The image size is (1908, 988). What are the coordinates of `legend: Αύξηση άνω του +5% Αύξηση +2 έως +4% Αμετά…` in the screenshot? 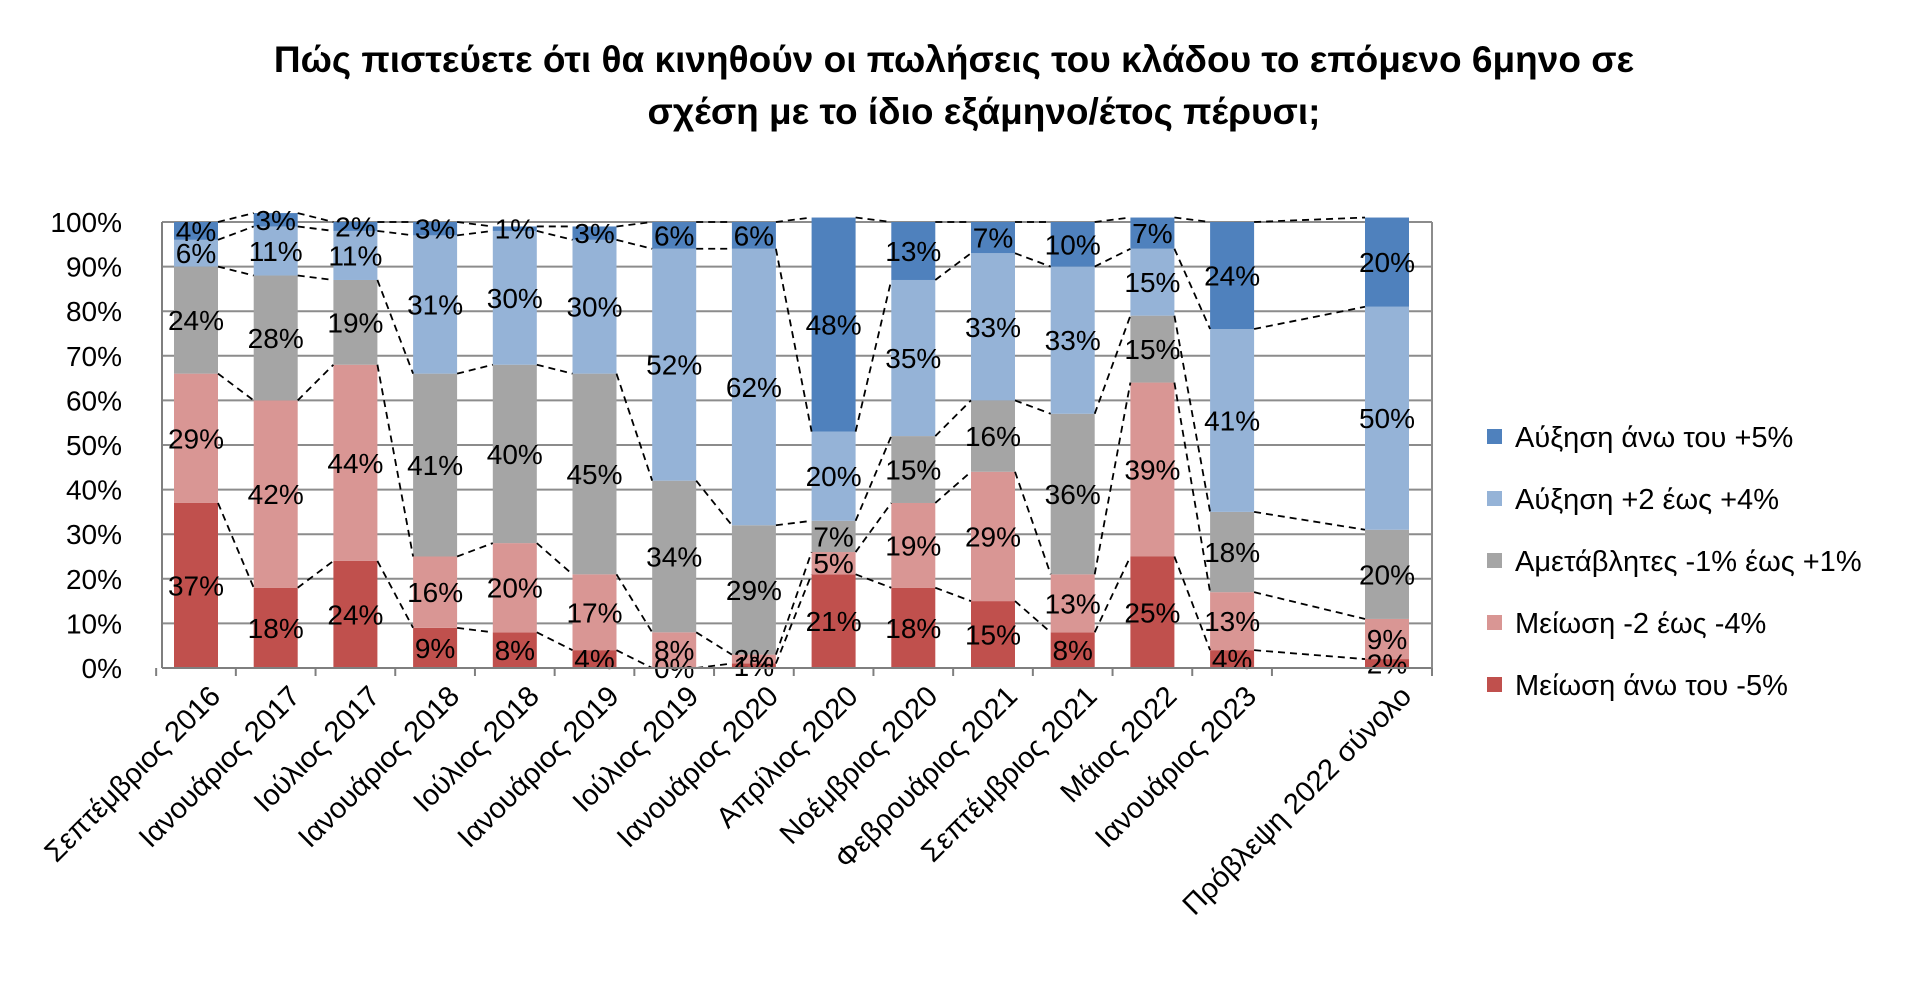 It's located at (1674, 562).